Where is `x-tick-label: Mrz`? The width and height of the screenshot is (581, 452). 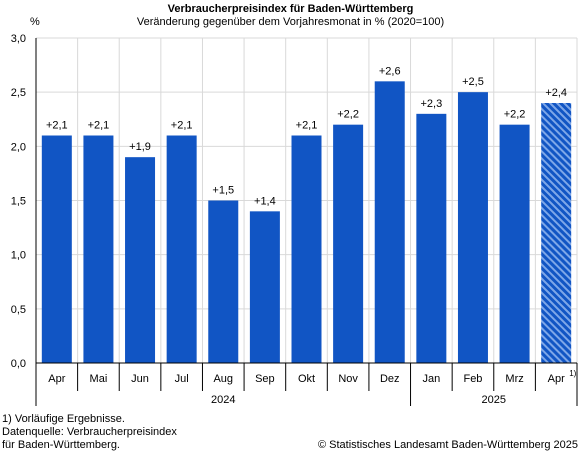 x-tick-label: Mrz is located at coordinates (514, 379).